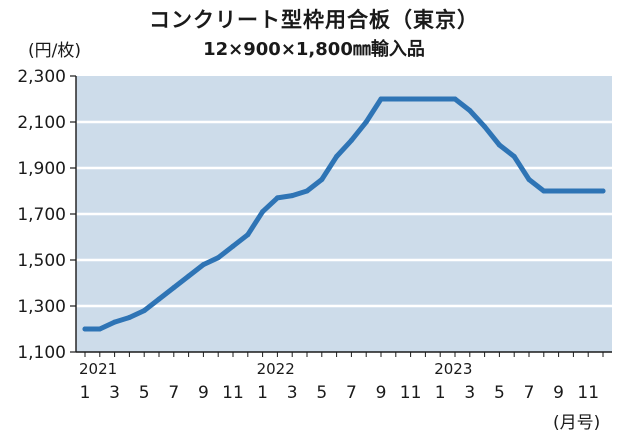  Describe the element at coordinates (314, 49) in the screenshot. I see `chart-subtitle: 12×900×1,800㎜輸入品` at that location.